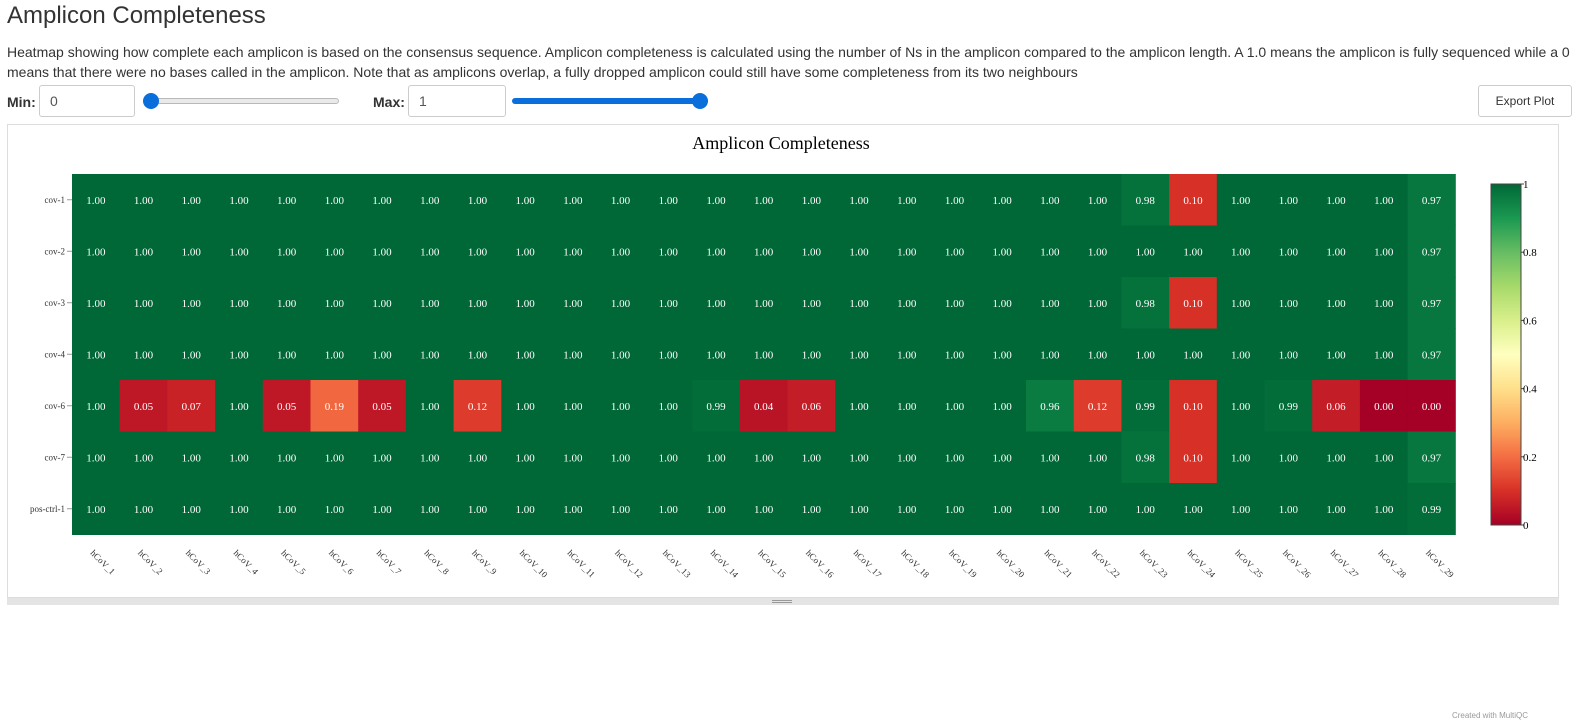  What do you see at coordinates (610, 101) in the screenshot?
I see `max-slider` at bounding box center [610, 101].